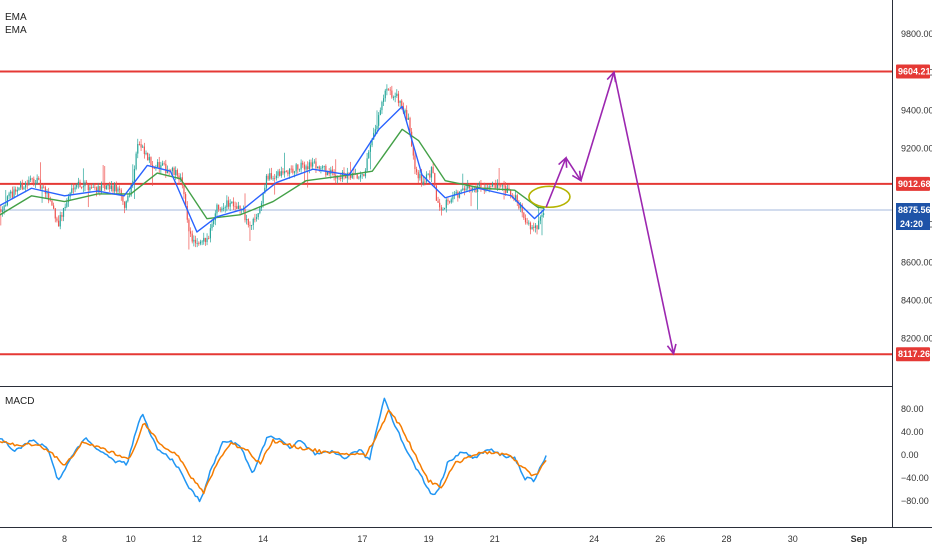  Describe the element at coordinates (914, 210) in the screenshot. I see `last-price-label: 8875.56` at that location.